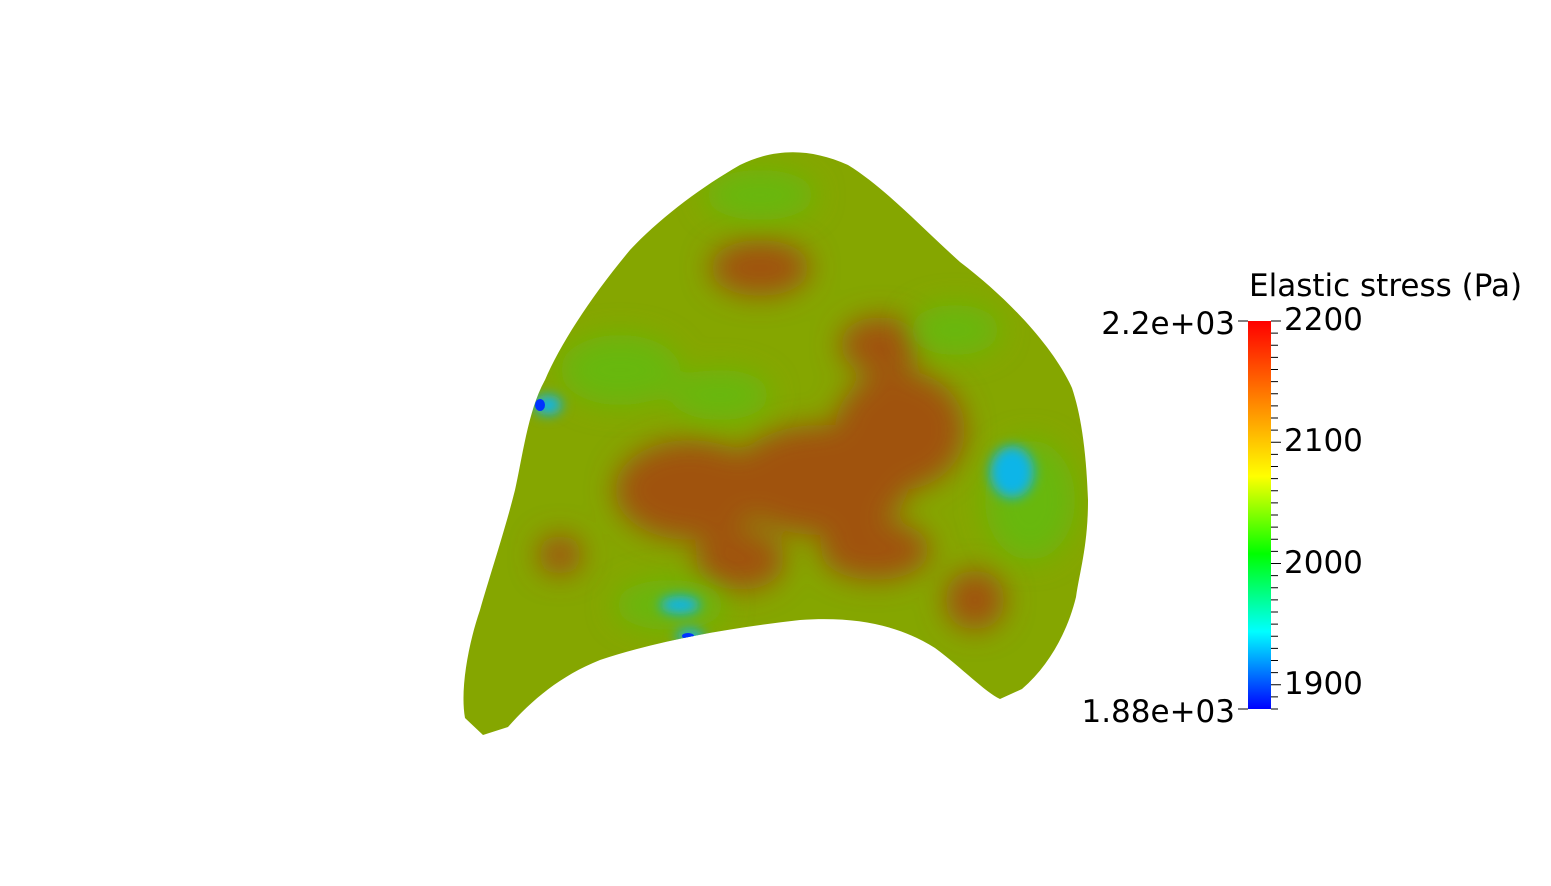  I want to click on high-stress-regions, so click(771, 435).